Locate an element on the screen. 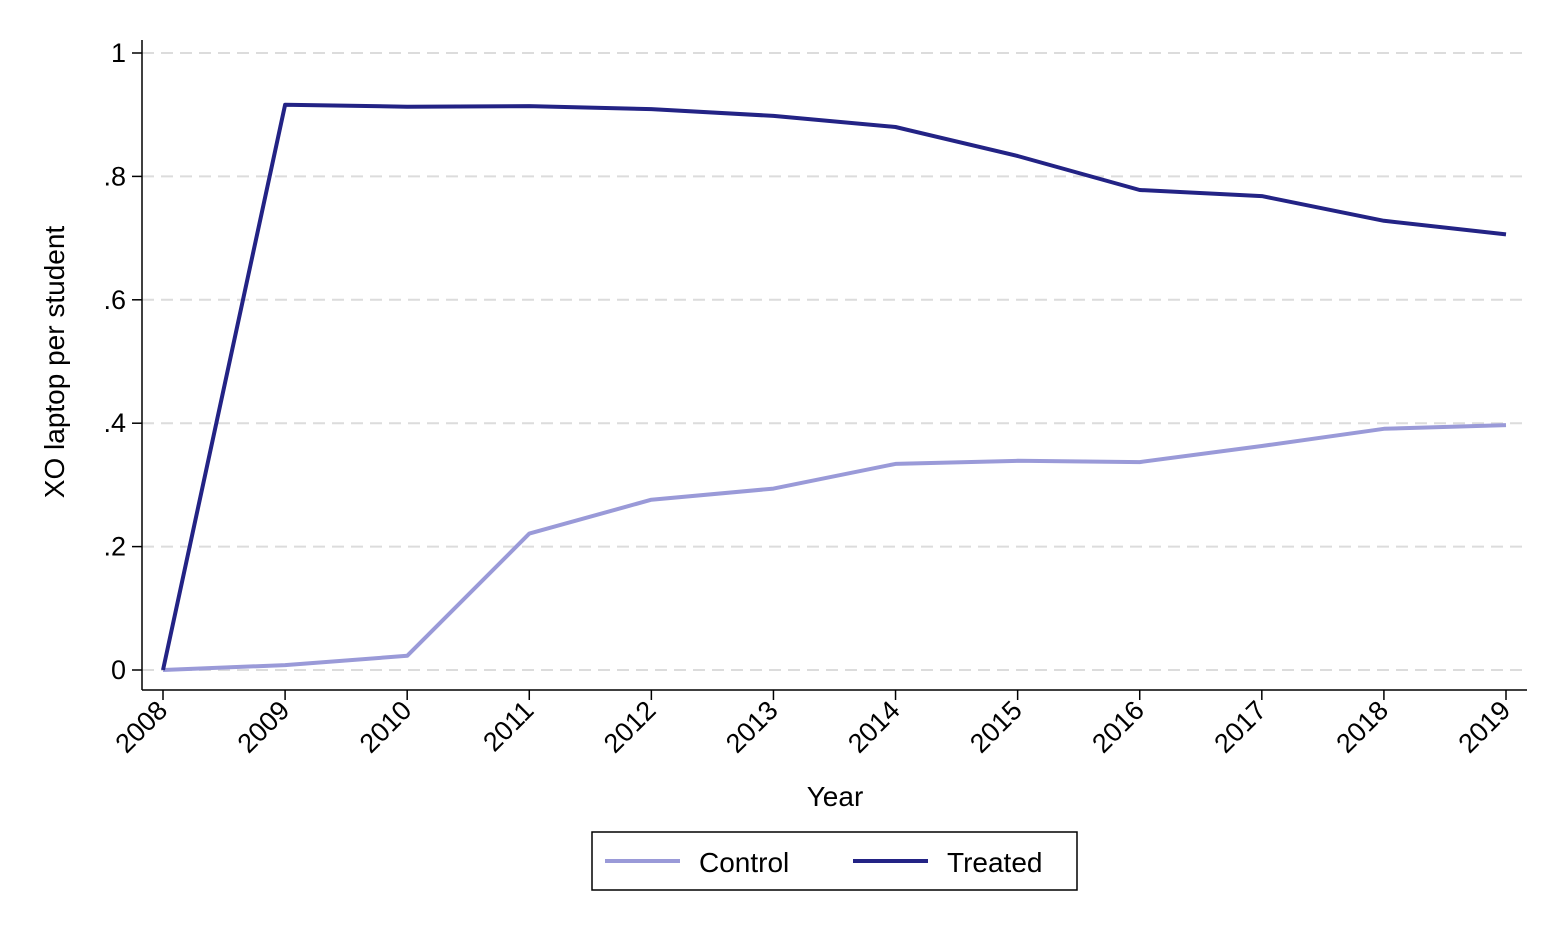 This screenshot has width=1560, height=936. x-tick-label-5: 2013 is located at coordinates (752, 727).